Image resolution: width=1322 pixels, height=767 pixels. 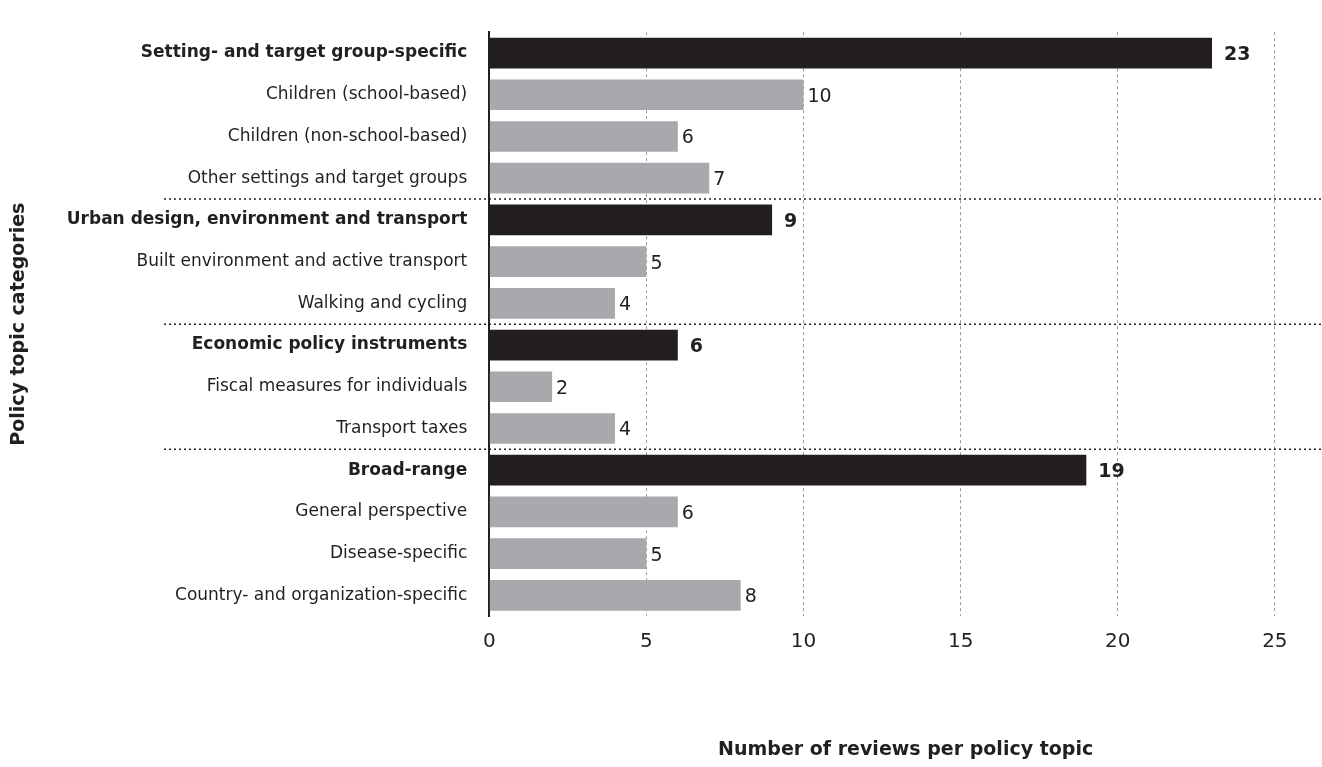 What do you see at coordinates (407, 468) in the screenshot?
I see `y-tick-label: Broad-range` at bounding box center [407, 468].